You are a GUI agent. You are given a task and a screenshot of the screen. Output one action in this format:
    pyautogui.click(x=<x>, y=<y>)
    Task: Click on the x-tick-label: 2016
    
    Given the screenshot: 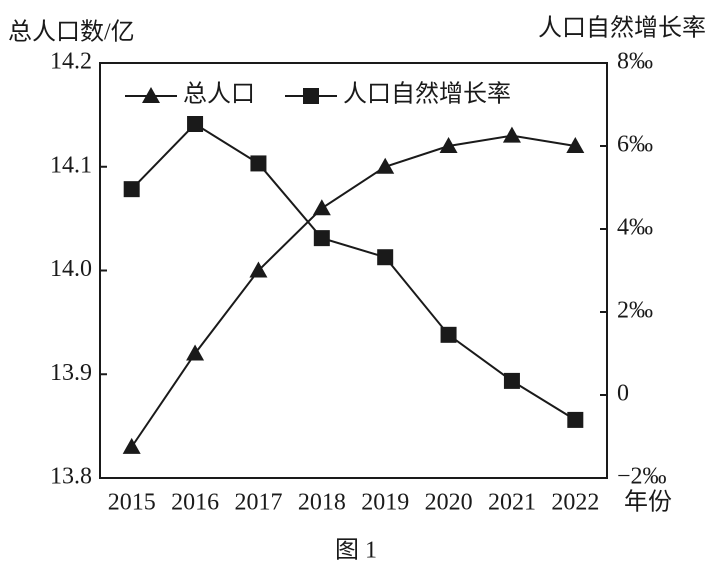 What is the action you would take?
    pyautogui.click(x=195, y=503)
    